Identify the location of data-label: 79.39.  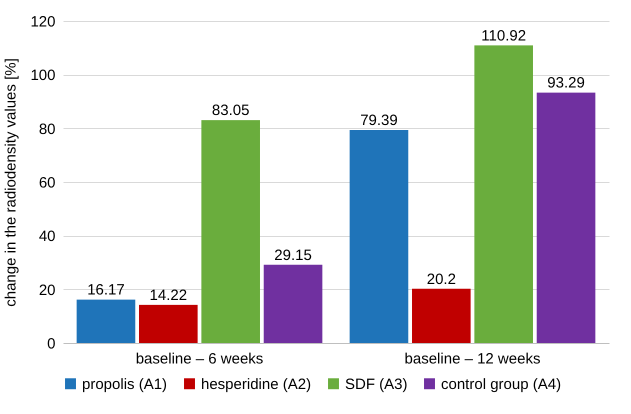
(379, 120).